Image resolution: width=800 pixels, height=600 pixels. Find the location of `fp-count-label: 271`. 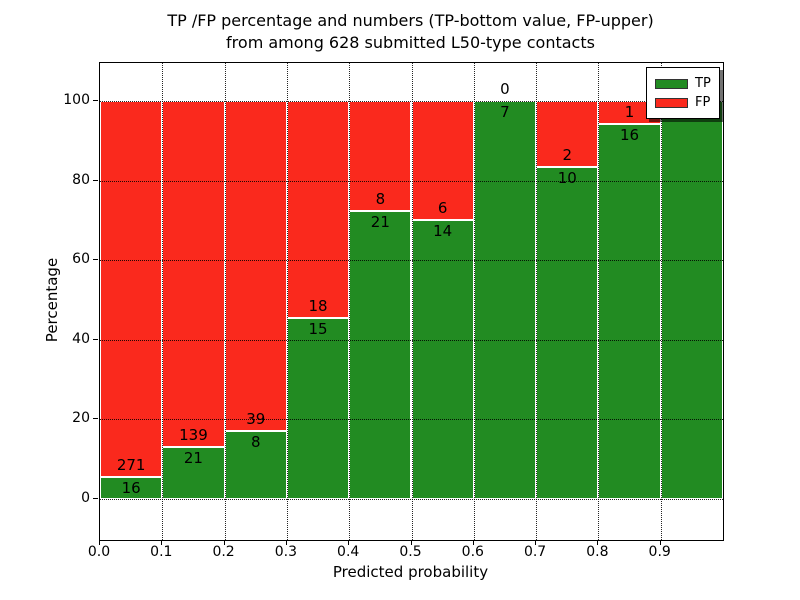

fp-count-label: 271 is located at coordinates (131, 464).